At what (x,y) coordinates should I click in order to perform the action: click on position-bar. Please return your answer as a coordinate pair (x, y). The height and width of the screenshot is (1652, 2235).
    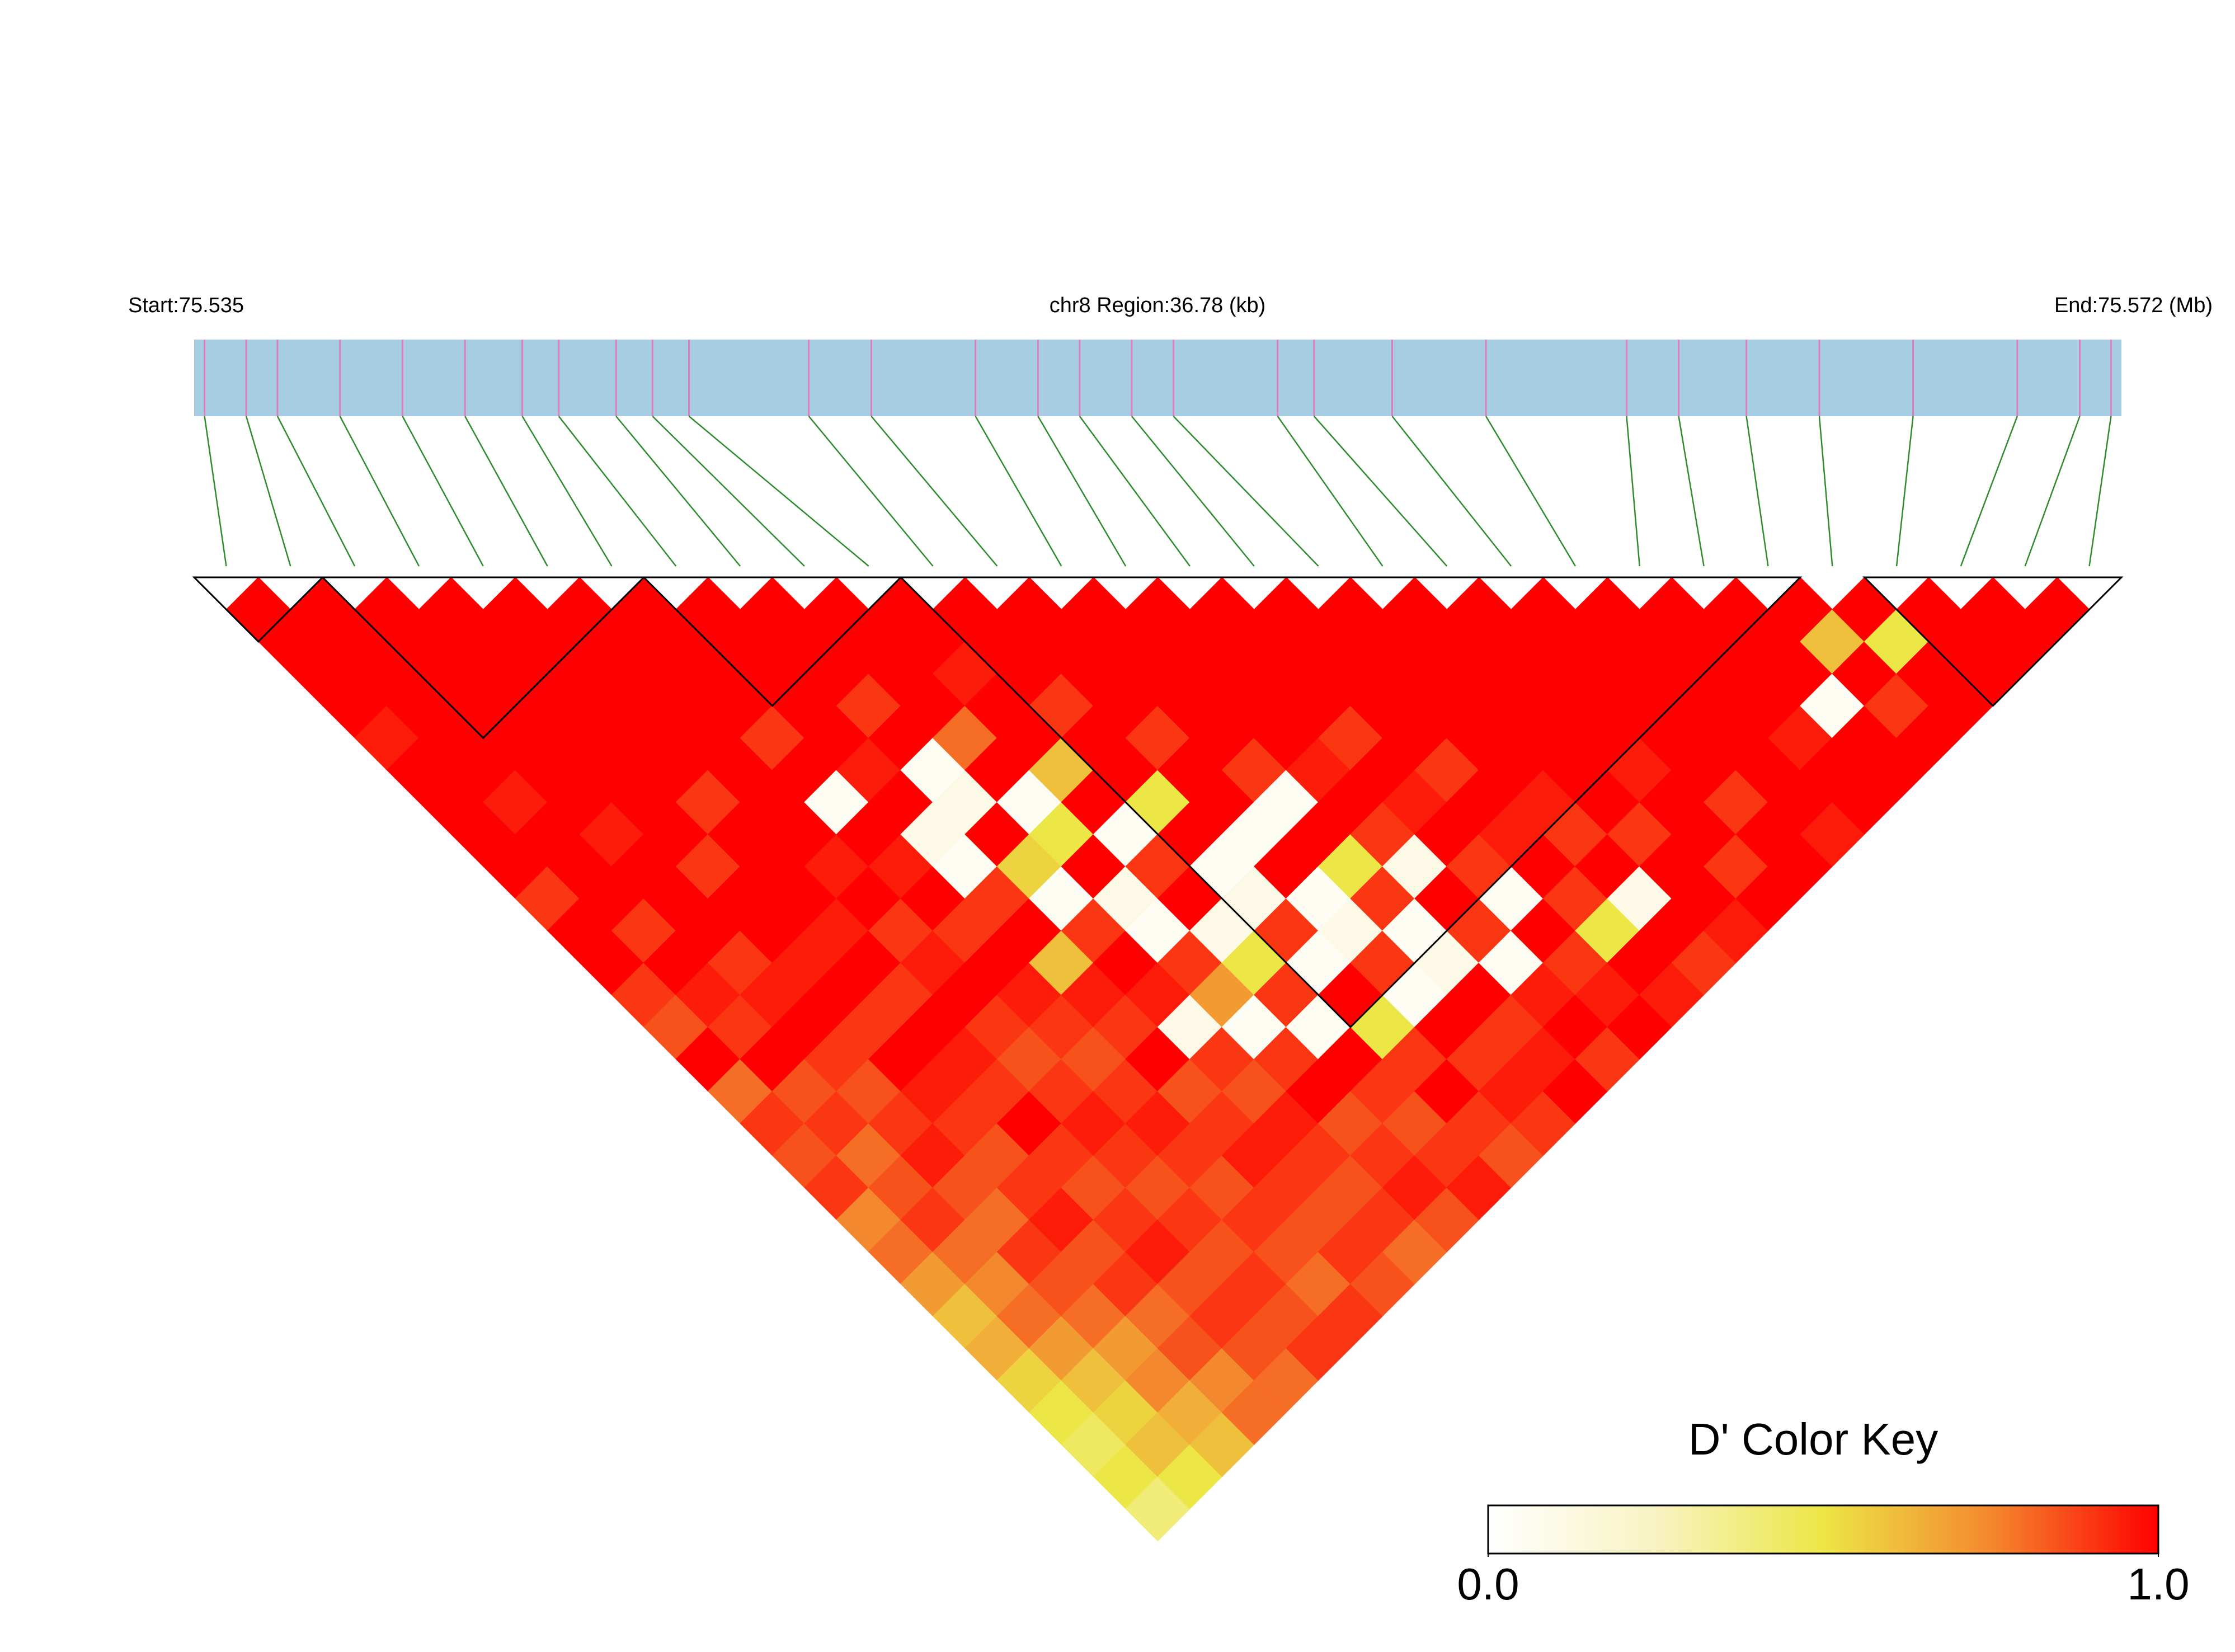
    Looking at the image, I should click on (1157, 378).